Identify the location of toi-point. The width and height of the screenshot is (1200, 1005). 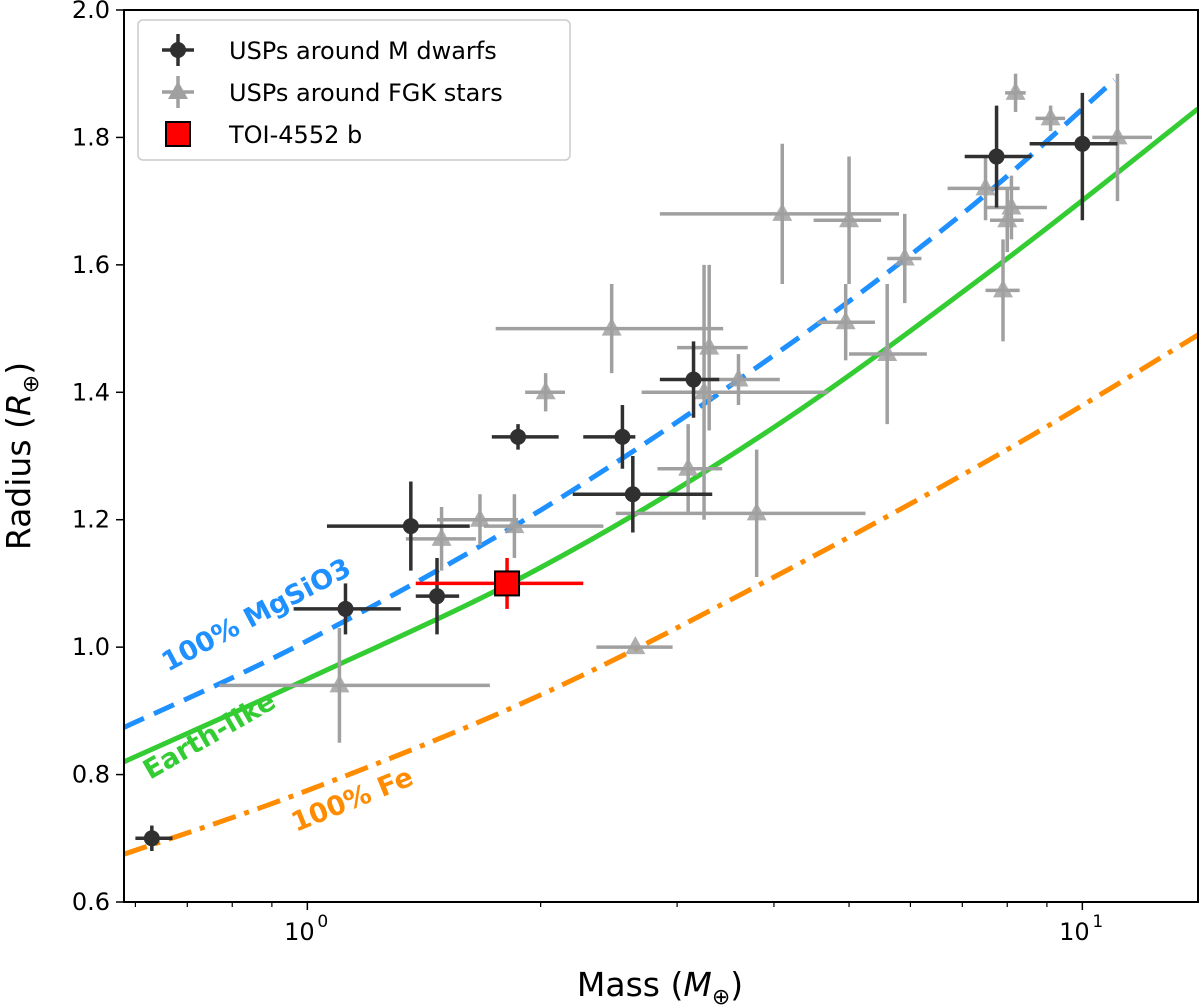
(507, 583).